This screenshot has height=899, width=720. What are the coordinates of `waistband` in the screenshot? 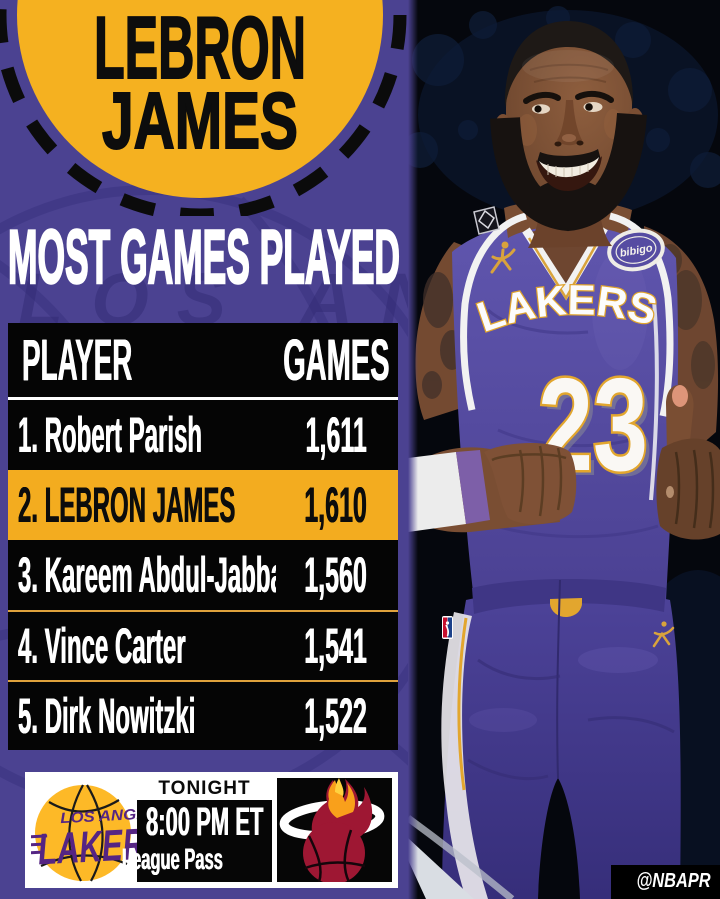 It's located at (569, 596).